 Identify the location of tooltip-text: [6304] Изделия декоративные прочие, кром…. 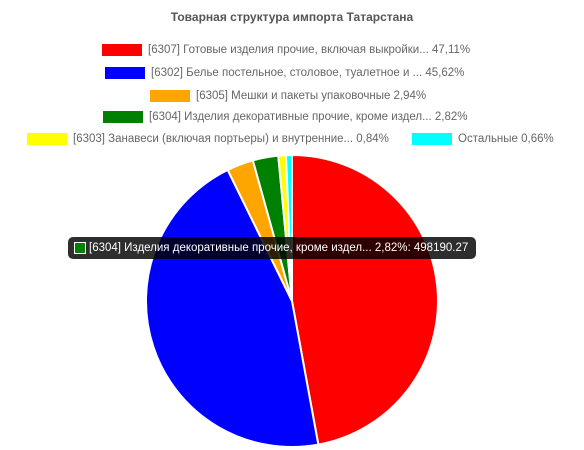
(279, 248).